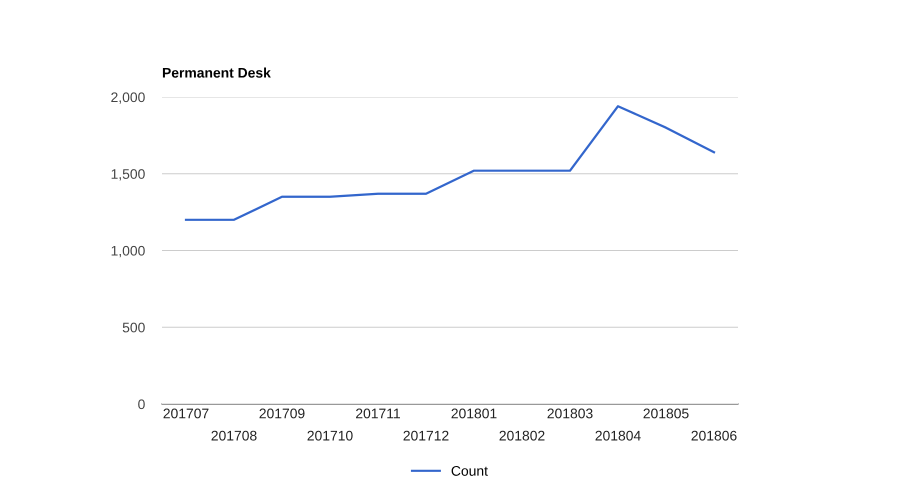  What do you see at coordinates (426, 435) in the screenshot?
I see `x-tick-label: 201712` at bounding box center [426, 435].